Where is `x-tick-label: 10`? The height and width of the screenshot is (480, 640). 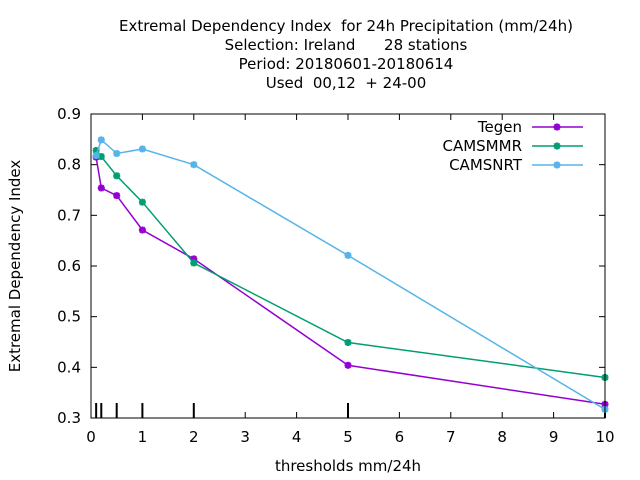
x-tick-label: 10 is located at coordinates (604, 437).